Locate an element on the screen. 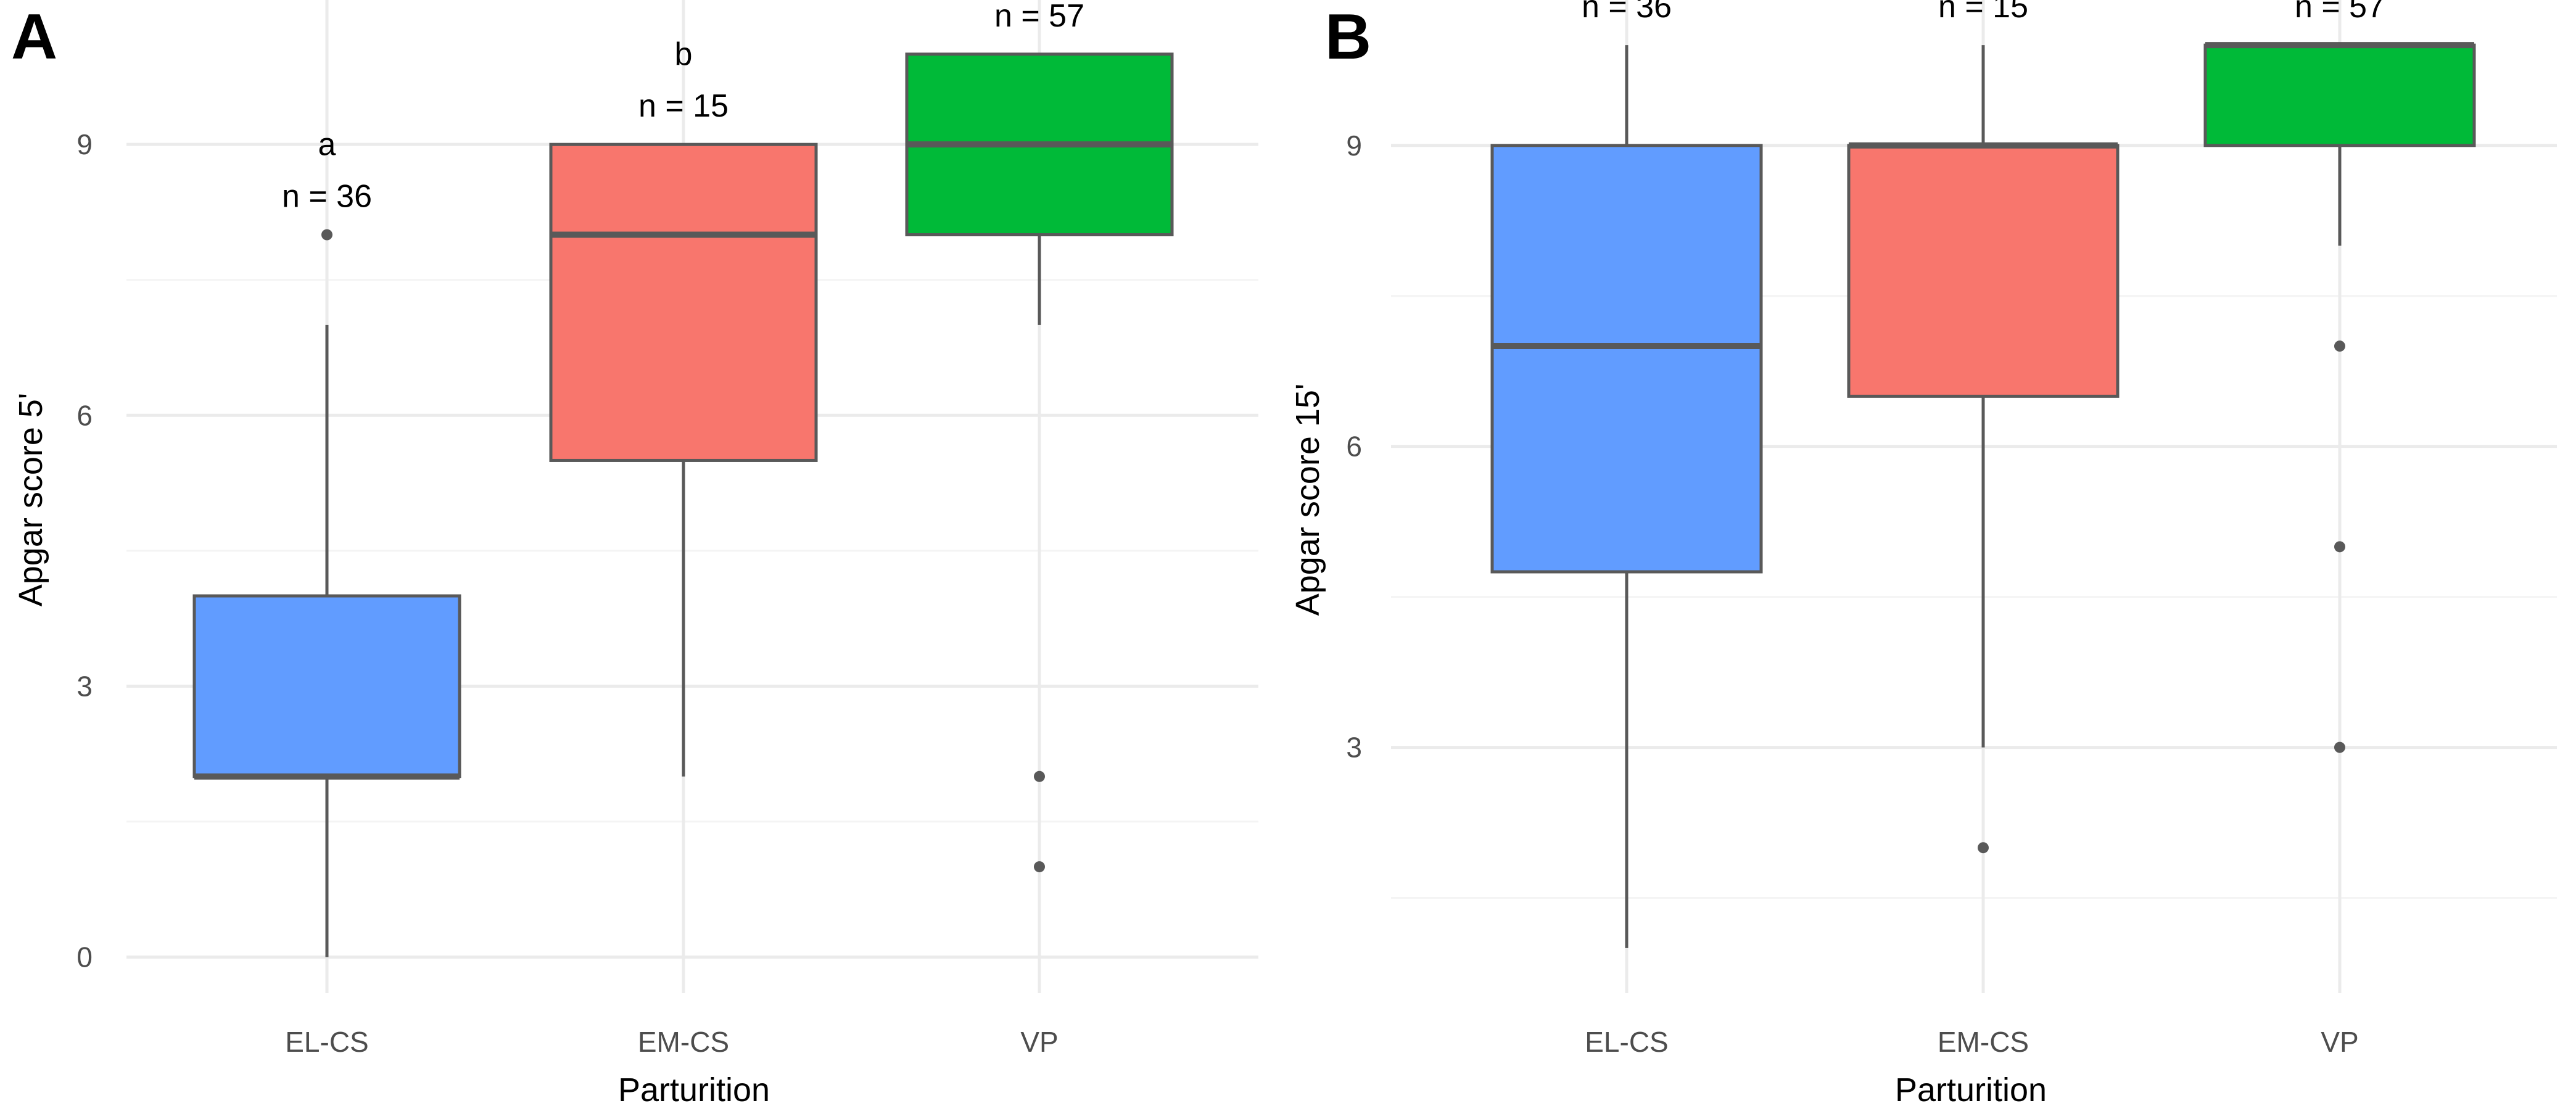  panel-label: B is located at coordinates (1348, 37).